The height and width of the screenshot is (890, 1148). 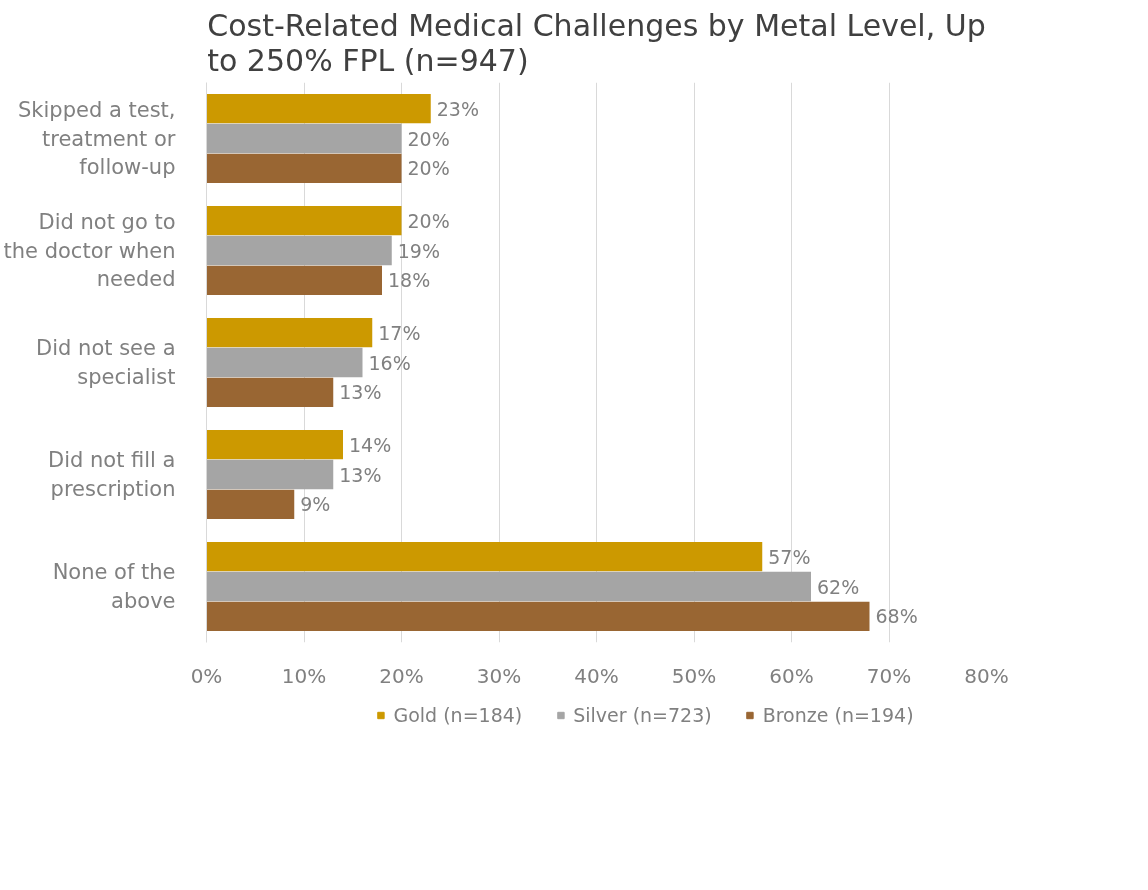 I want to click on x-tick-label: 30%, so click(x=499, y=675).